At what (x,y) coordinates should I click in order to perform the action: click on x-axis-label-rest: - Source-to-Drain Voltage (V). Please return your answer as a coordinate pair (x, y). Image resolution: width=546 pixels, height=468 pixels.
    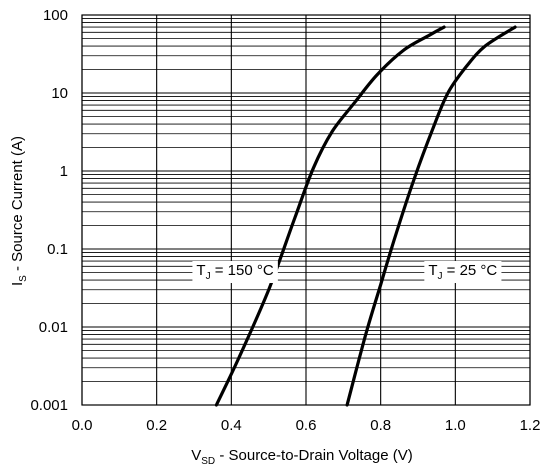
    Looking at the image, I should click on (314, 455).